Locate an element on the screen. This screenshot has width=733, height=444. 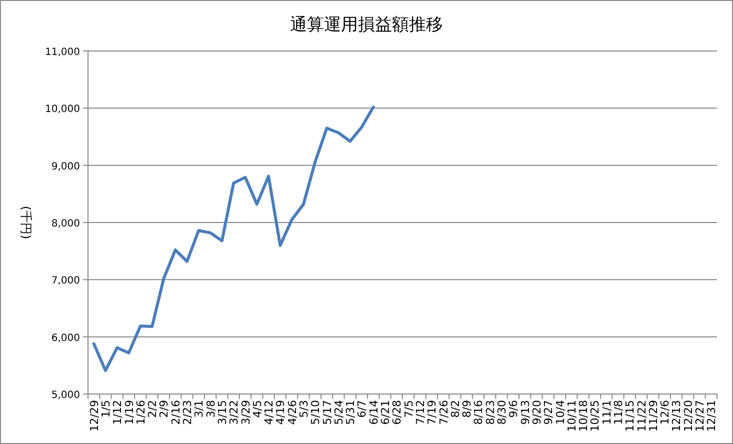
y-tick-label: 9,000 is located at coordinates (65, 166).